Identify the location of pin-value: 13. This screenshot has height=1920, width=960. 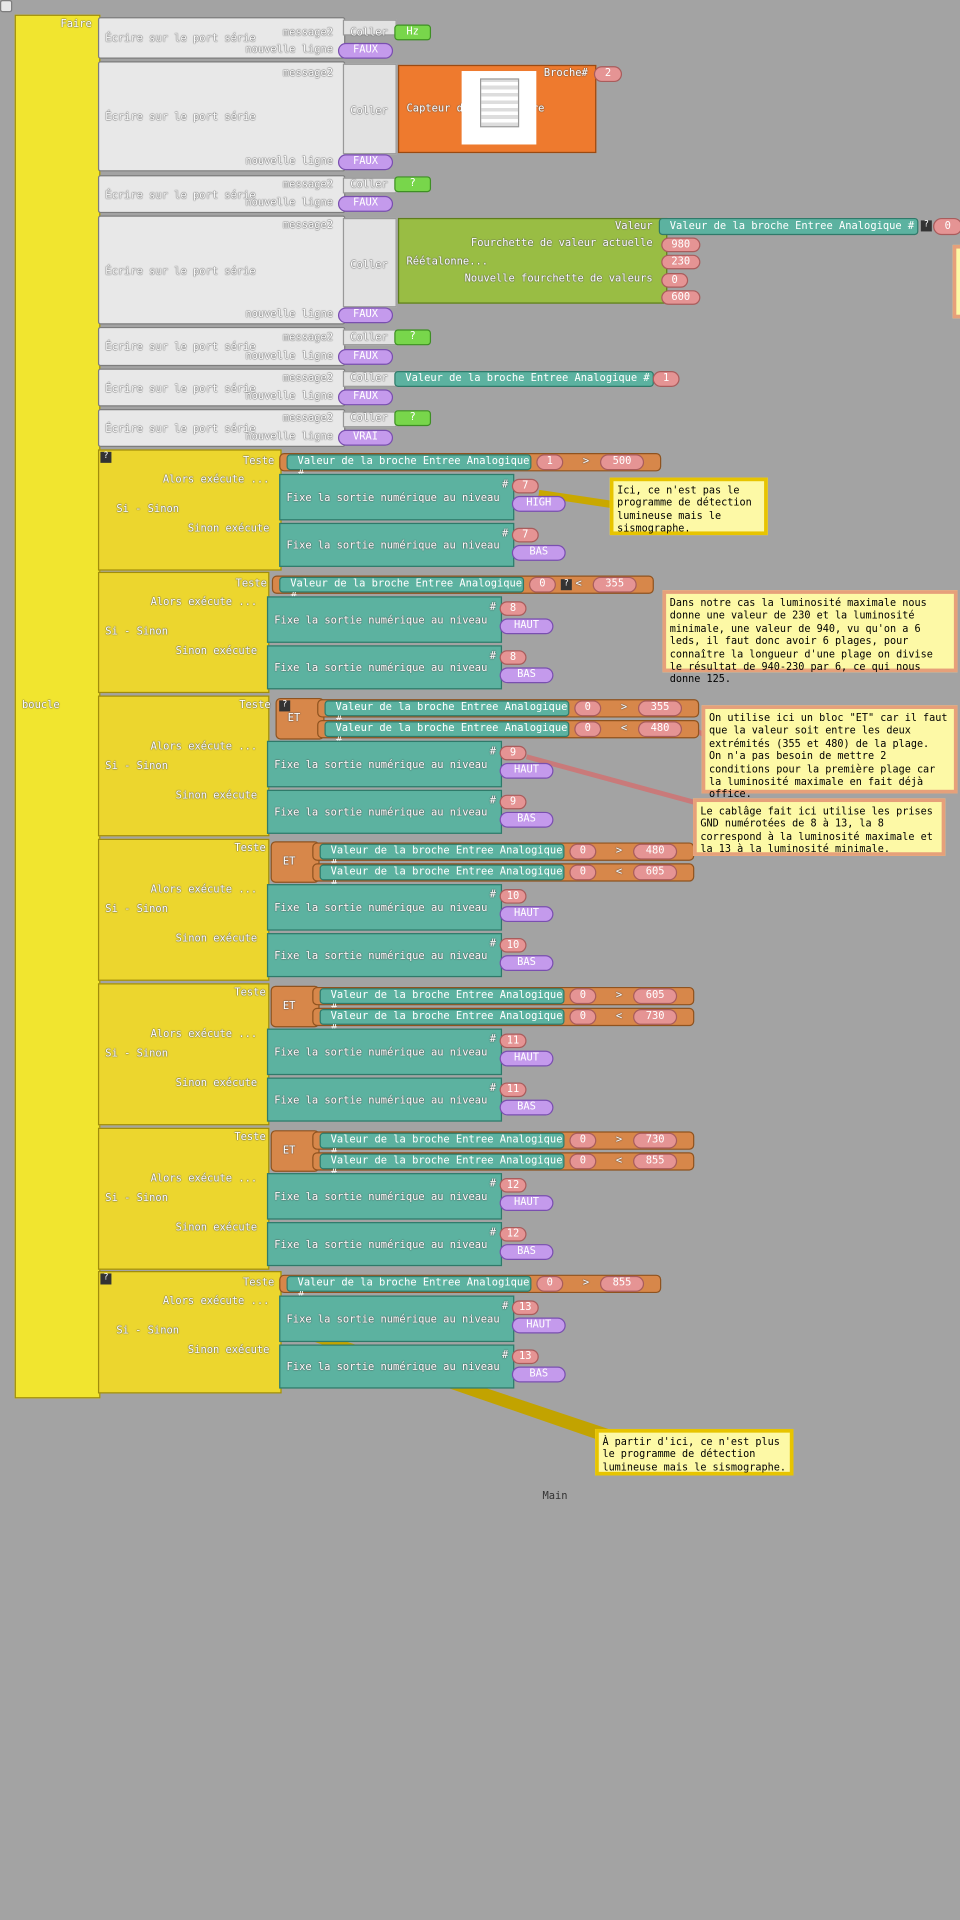
(525, 1308).